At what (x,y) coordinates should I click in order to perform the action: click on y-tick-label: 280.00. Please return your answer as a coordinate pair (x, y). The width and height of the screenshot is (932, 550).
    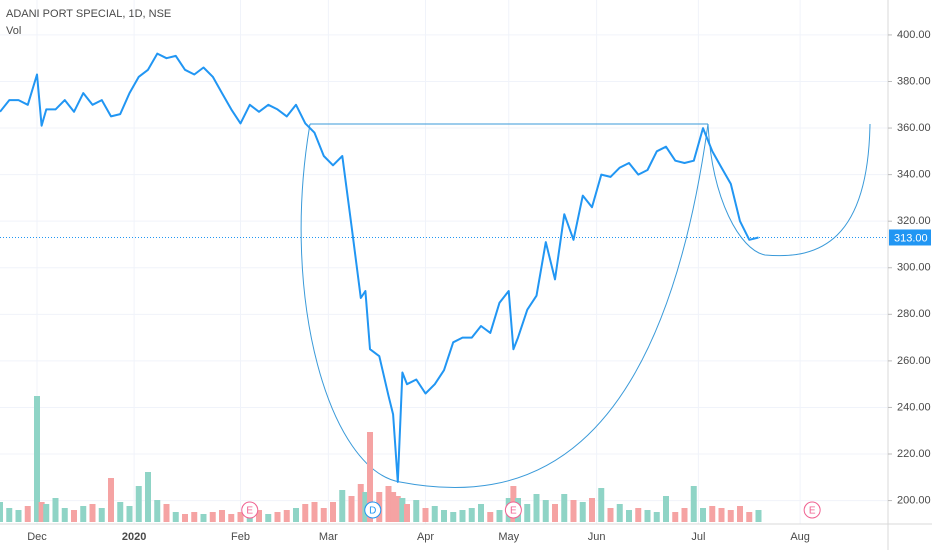
    Looking at the image, I should click on (914, 314).